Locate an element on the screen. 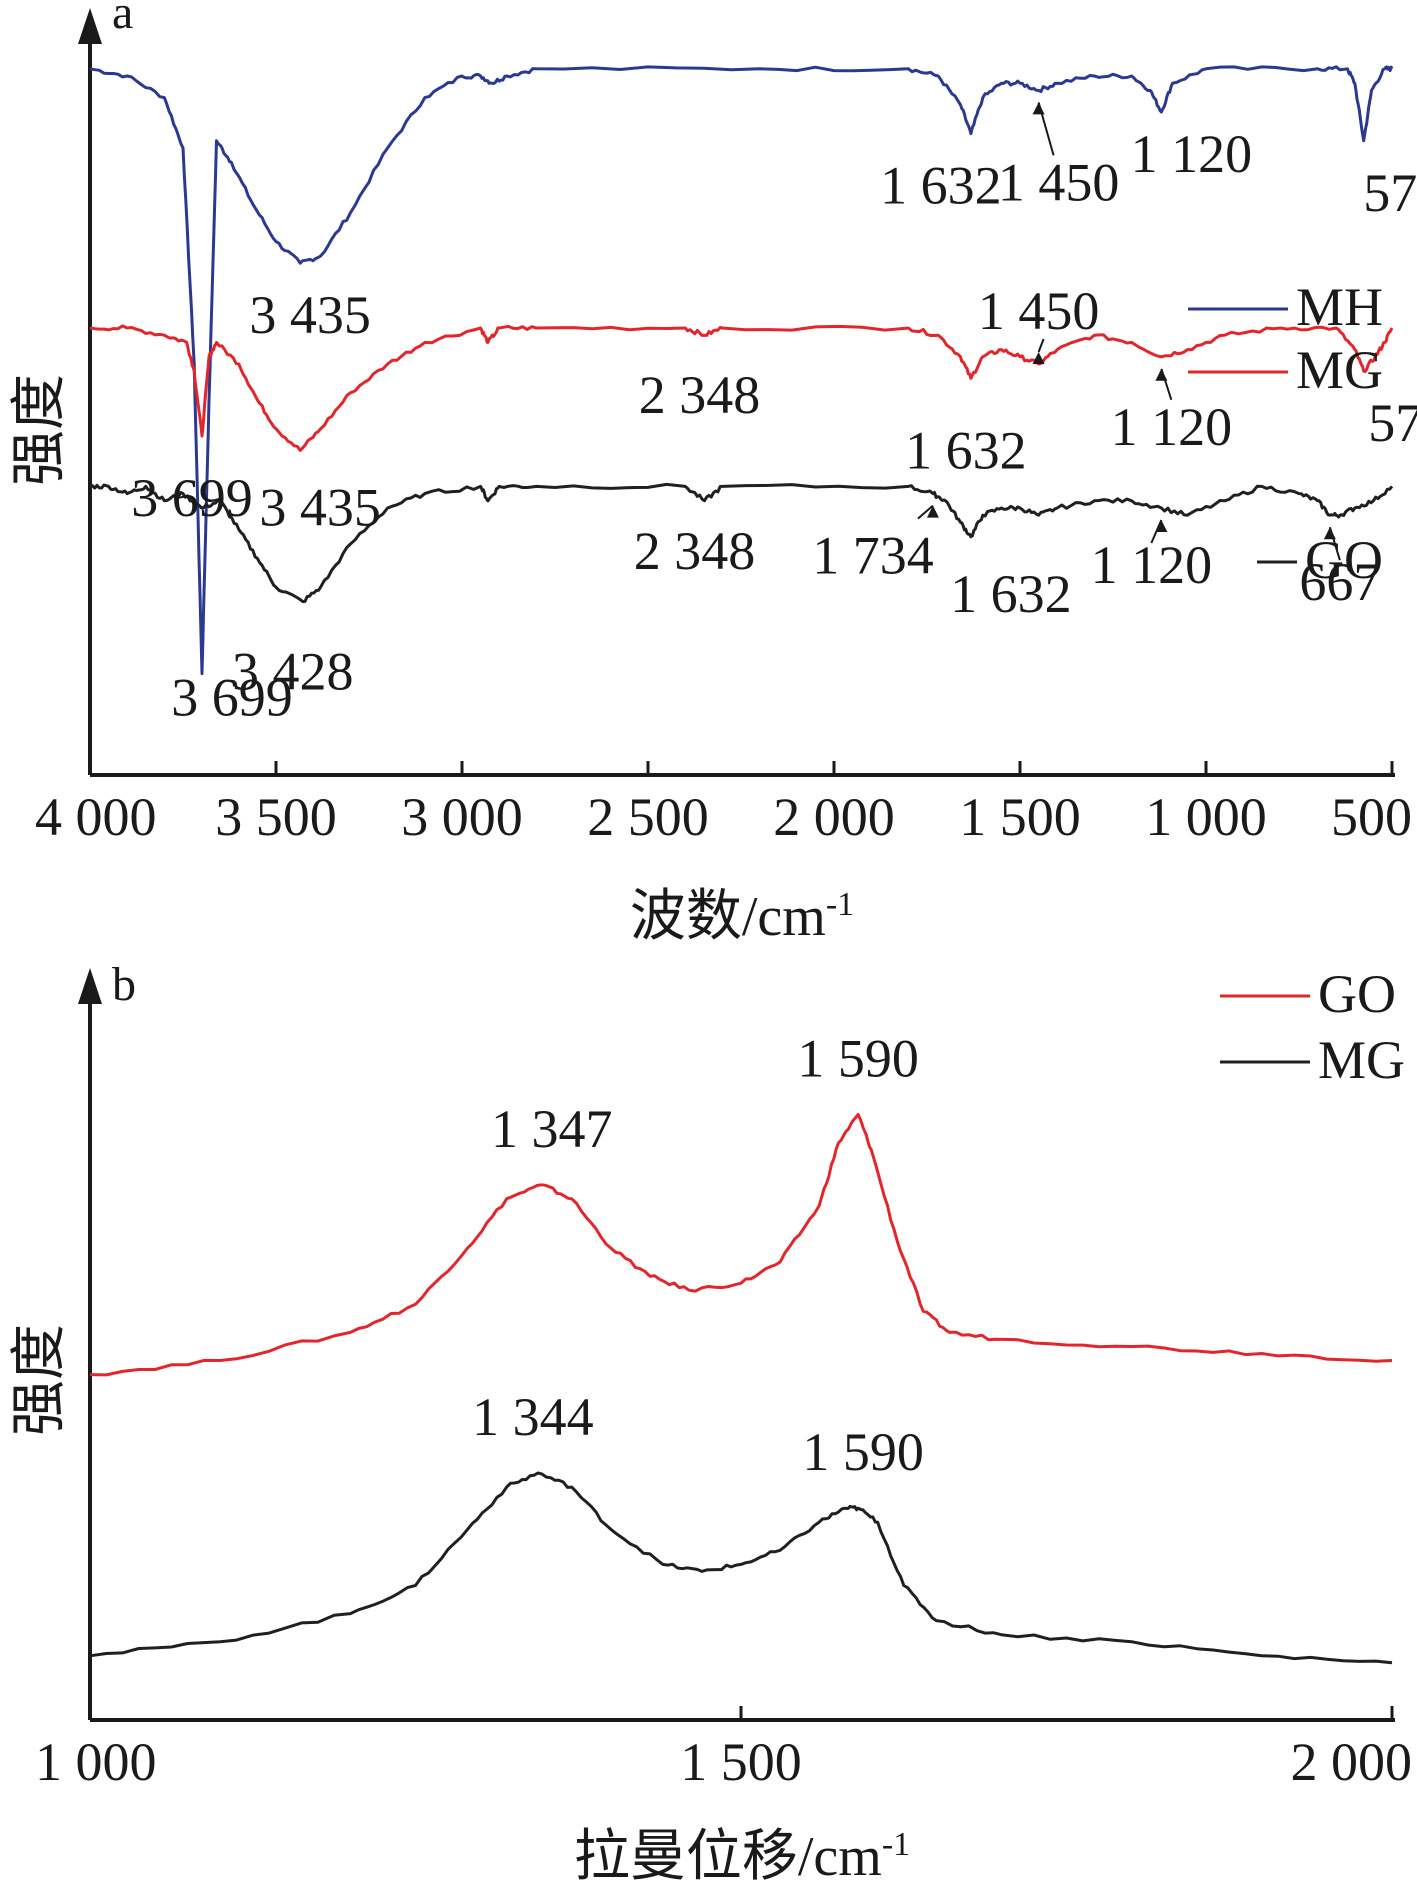 This screenshot has height=1890, width=1417. b-series-go-line is located at coordinates (741, 1245).